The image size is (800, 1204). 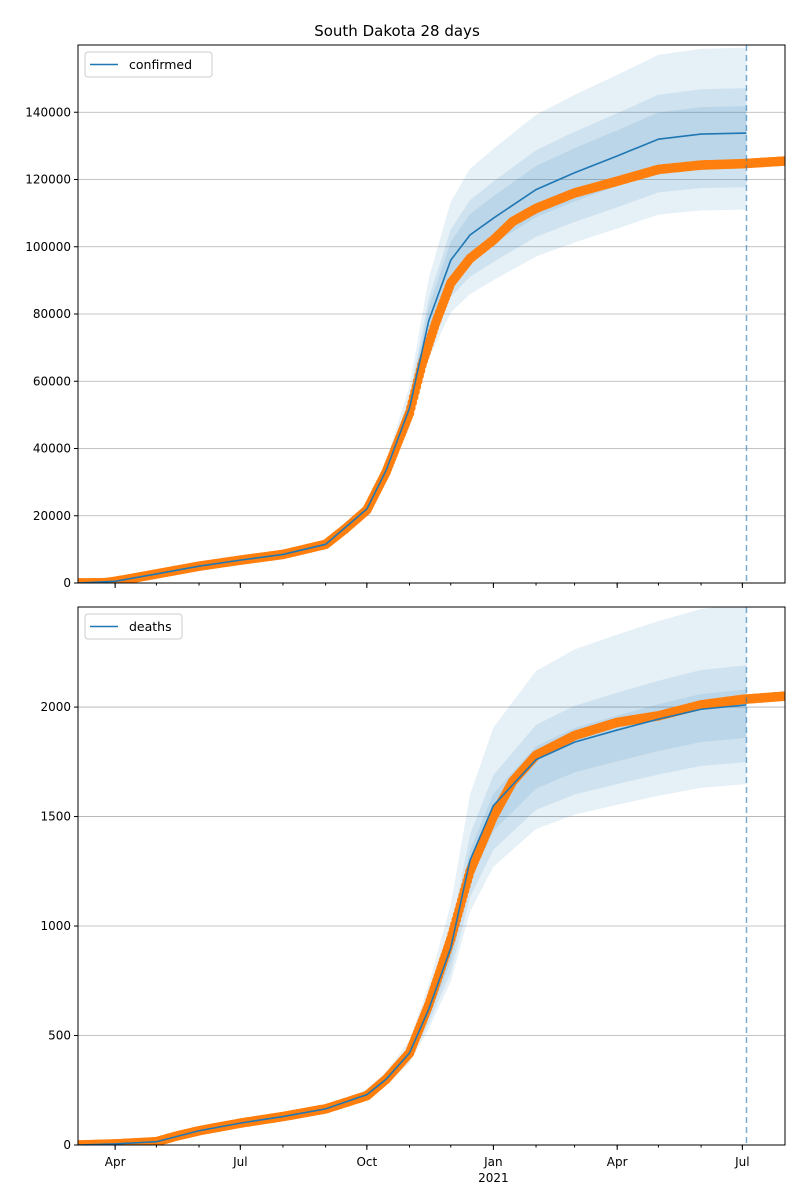 I want to click on x-tick-label: Jan, so click(x=493, y=1162).